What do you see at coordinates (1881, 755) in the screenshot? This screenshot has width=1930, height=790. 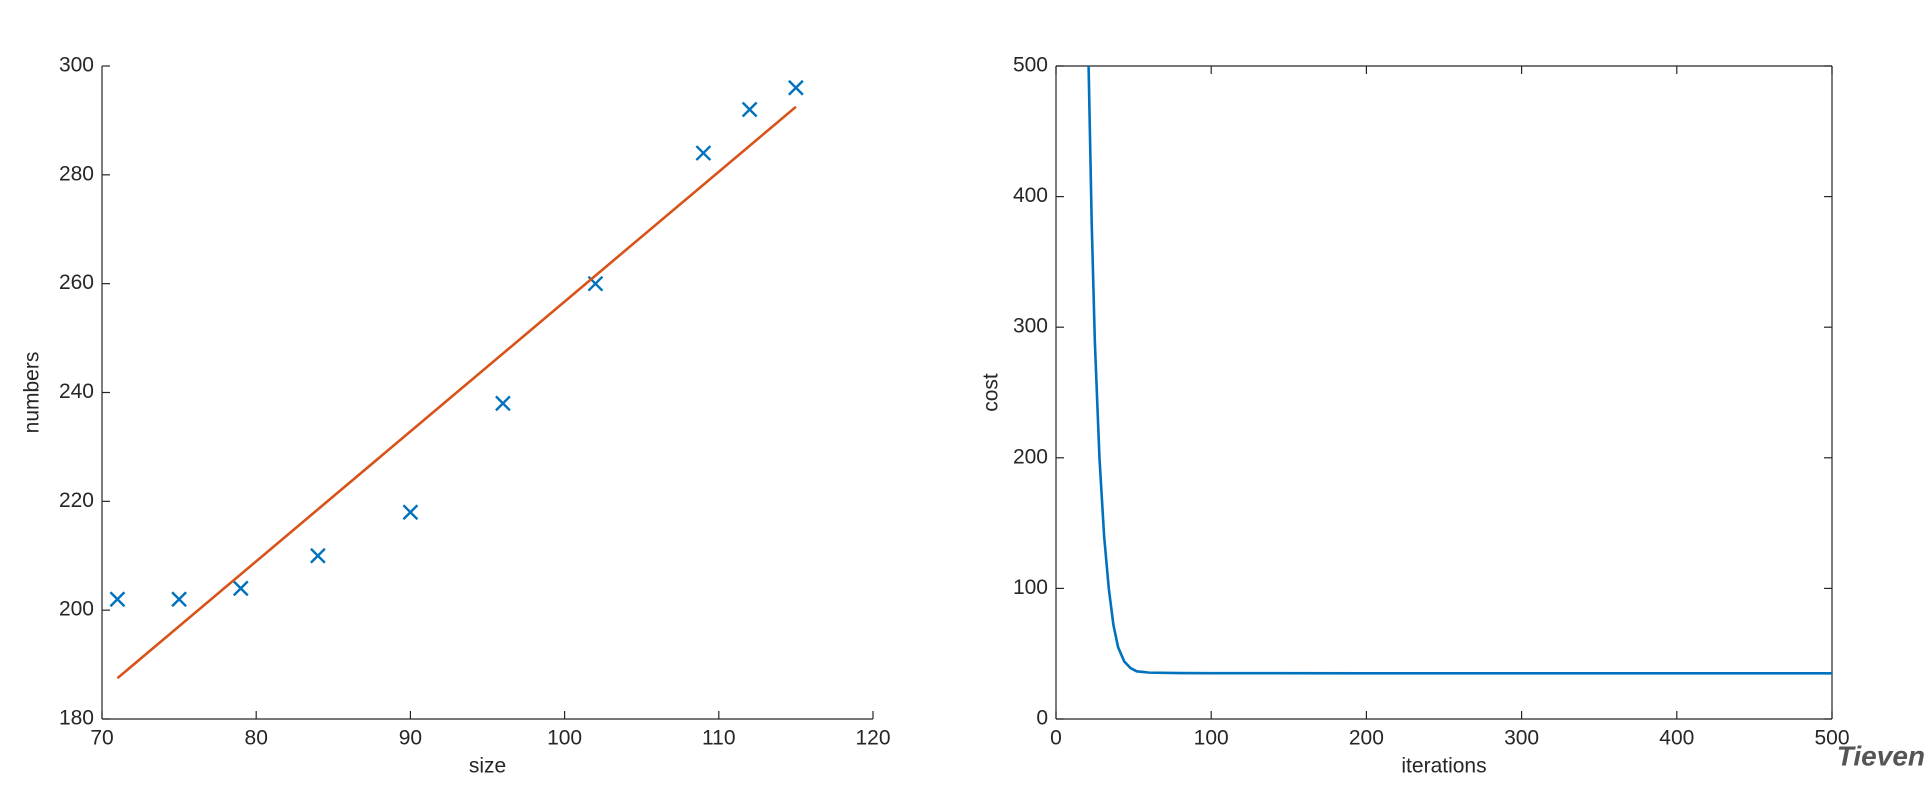 I see `watermark: Tieven` at bounding box center [1881, 755].